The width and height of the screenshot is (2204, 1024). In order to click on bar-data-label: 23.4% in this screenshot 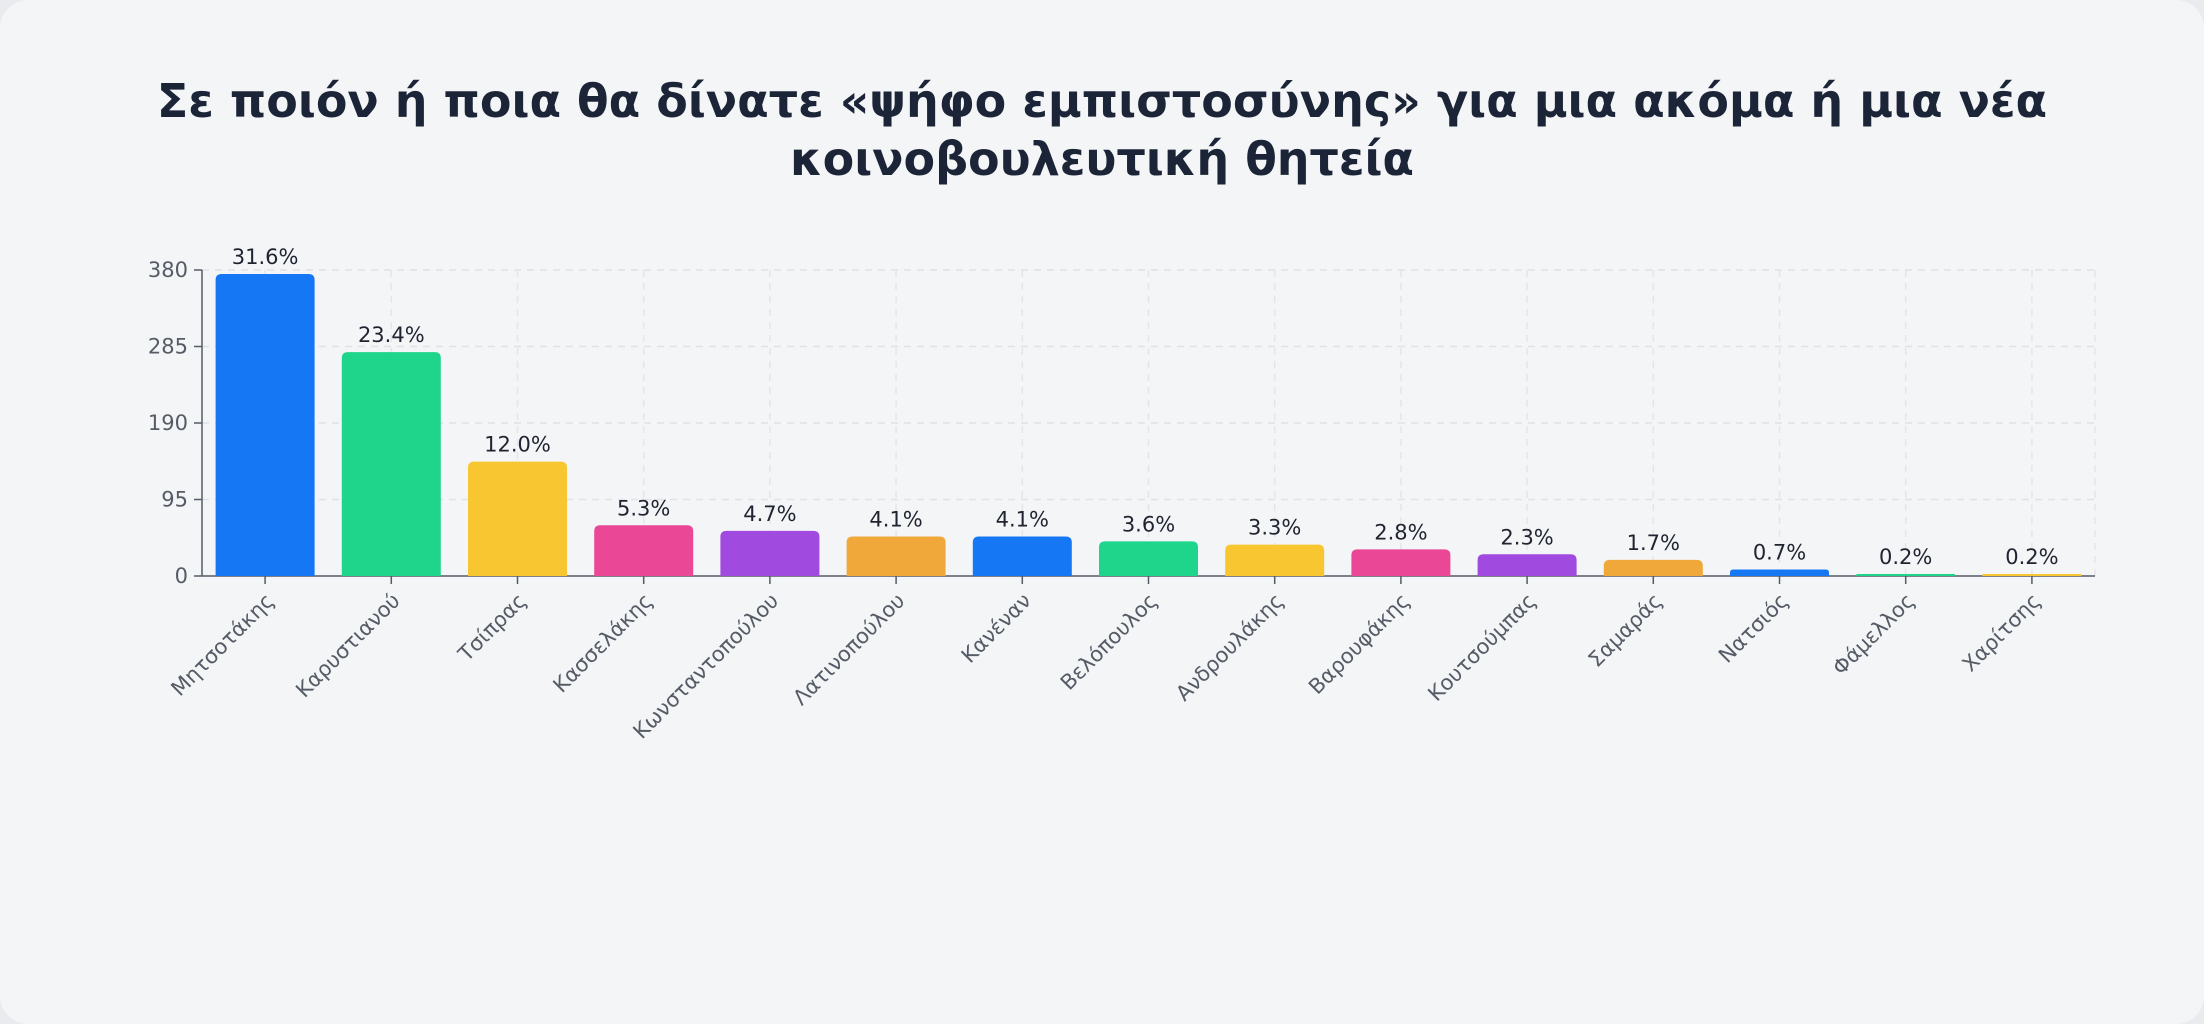, I will do `click(391, 335)`.